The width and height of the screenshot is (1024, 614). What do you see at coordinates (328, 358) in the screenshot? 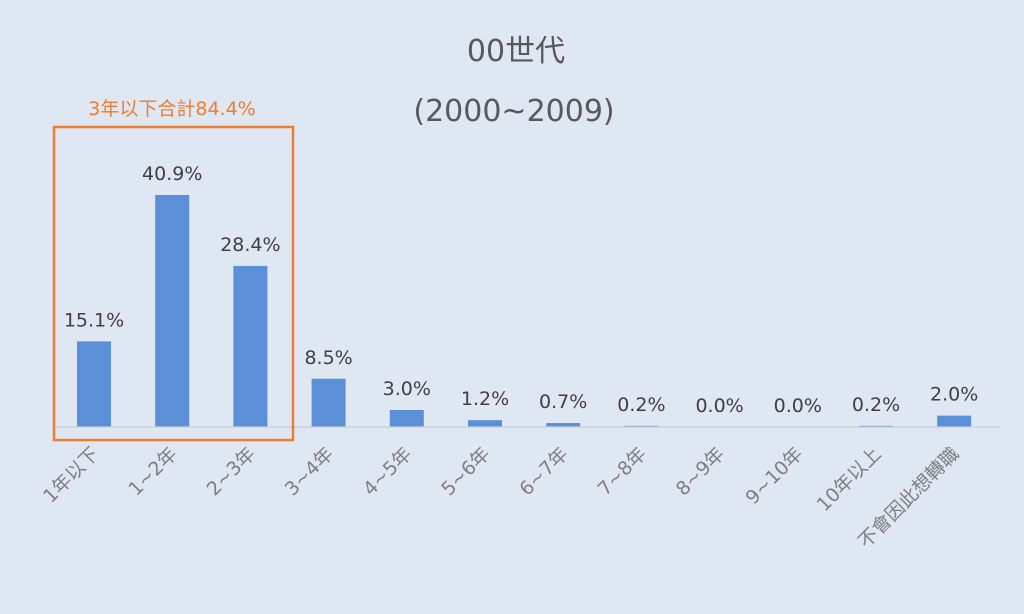
I see `data-label-3: 8.5%` at bounding box center [328, 358].